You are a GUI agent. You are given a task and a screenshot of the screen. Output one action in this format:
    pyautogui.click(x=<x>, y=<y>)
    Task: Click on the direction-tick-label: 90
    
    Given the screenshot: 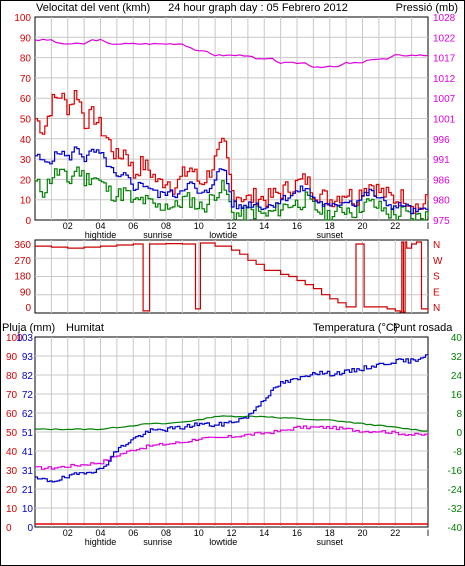 What is the action you would take?
    pyautogui.click(x=26, y=292)
    